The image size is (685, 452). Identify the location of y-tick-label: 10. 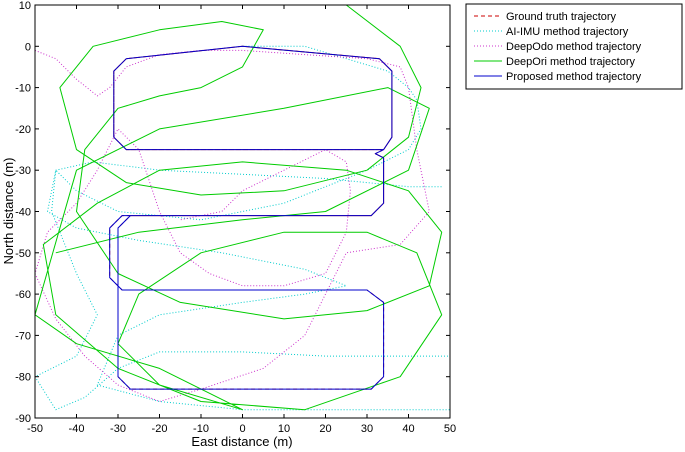
(25, 6).